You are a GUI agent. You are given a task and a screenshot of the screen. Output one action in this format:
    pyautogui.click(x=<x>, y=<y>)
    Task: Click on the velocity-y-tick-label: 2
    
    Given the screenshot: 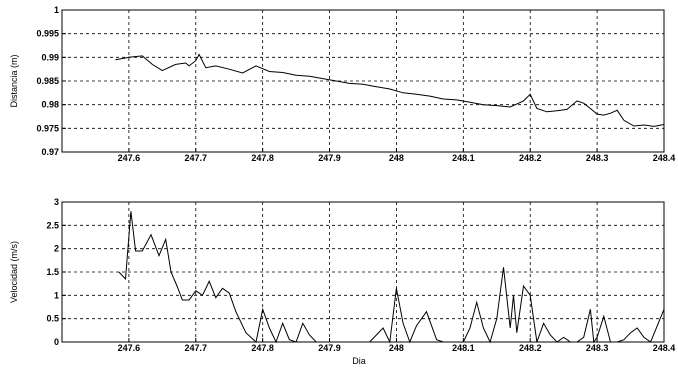 What is the action you would take?
    pyautogui.click(x=56, y=249)
    